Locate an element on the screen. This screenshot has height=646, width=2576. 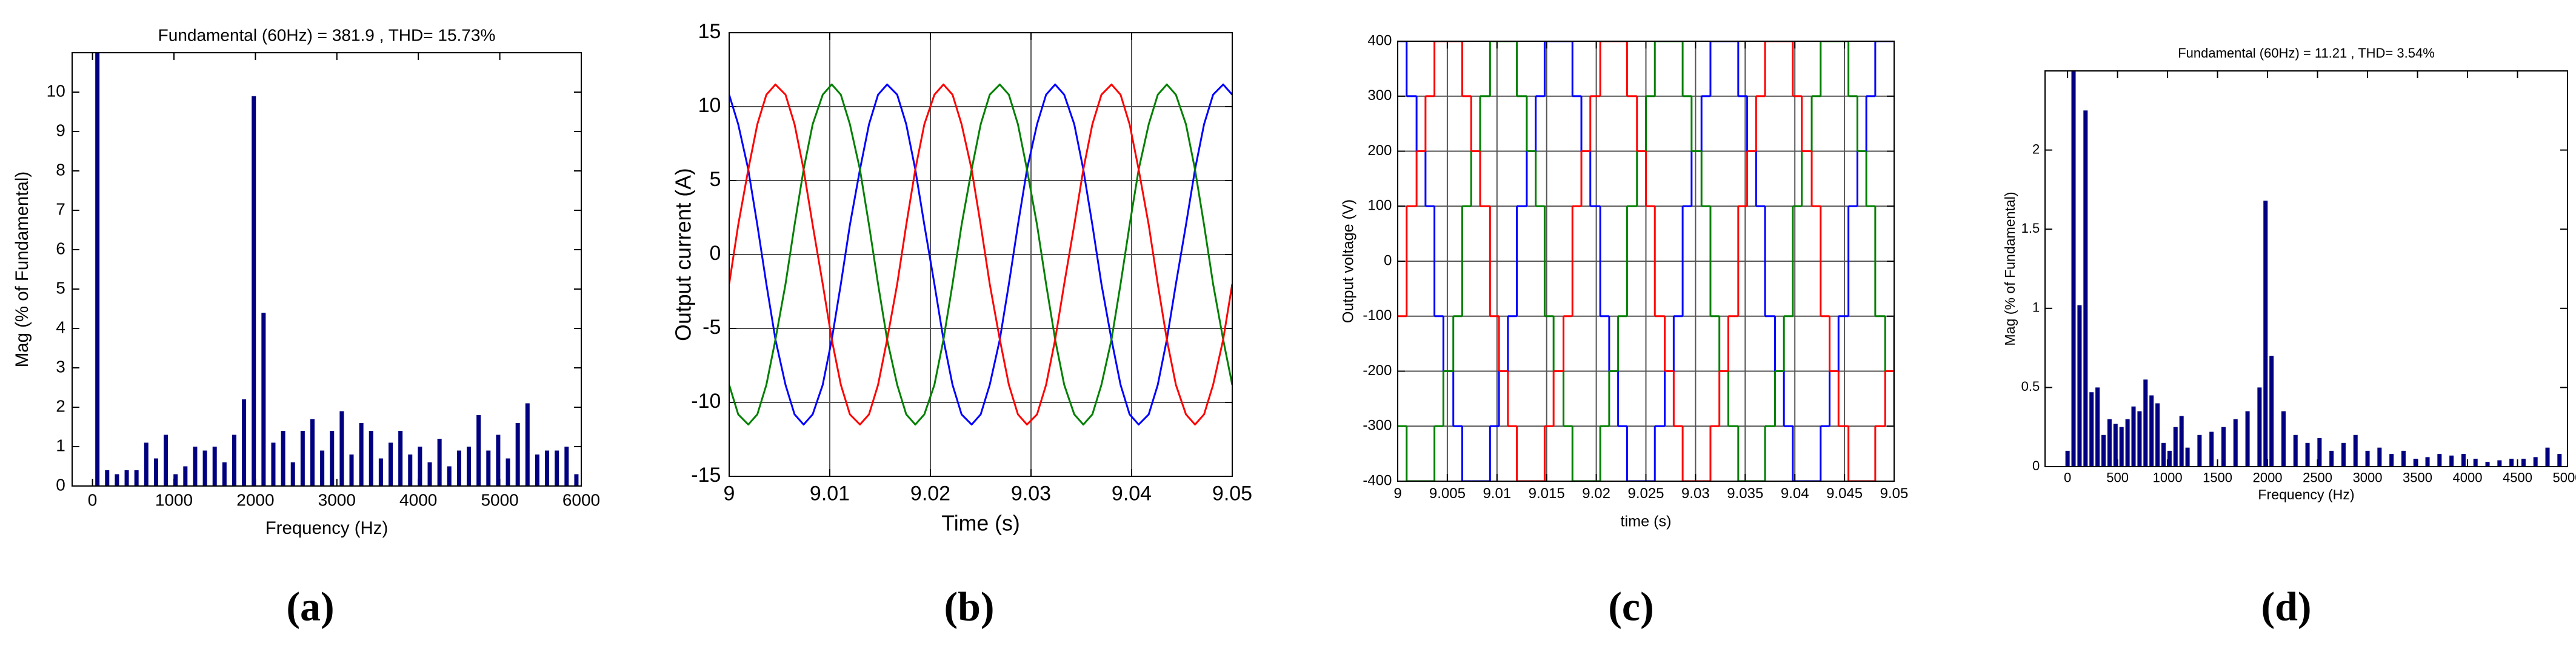
y-tick-label: 15 is located at coordinates (709, 31).